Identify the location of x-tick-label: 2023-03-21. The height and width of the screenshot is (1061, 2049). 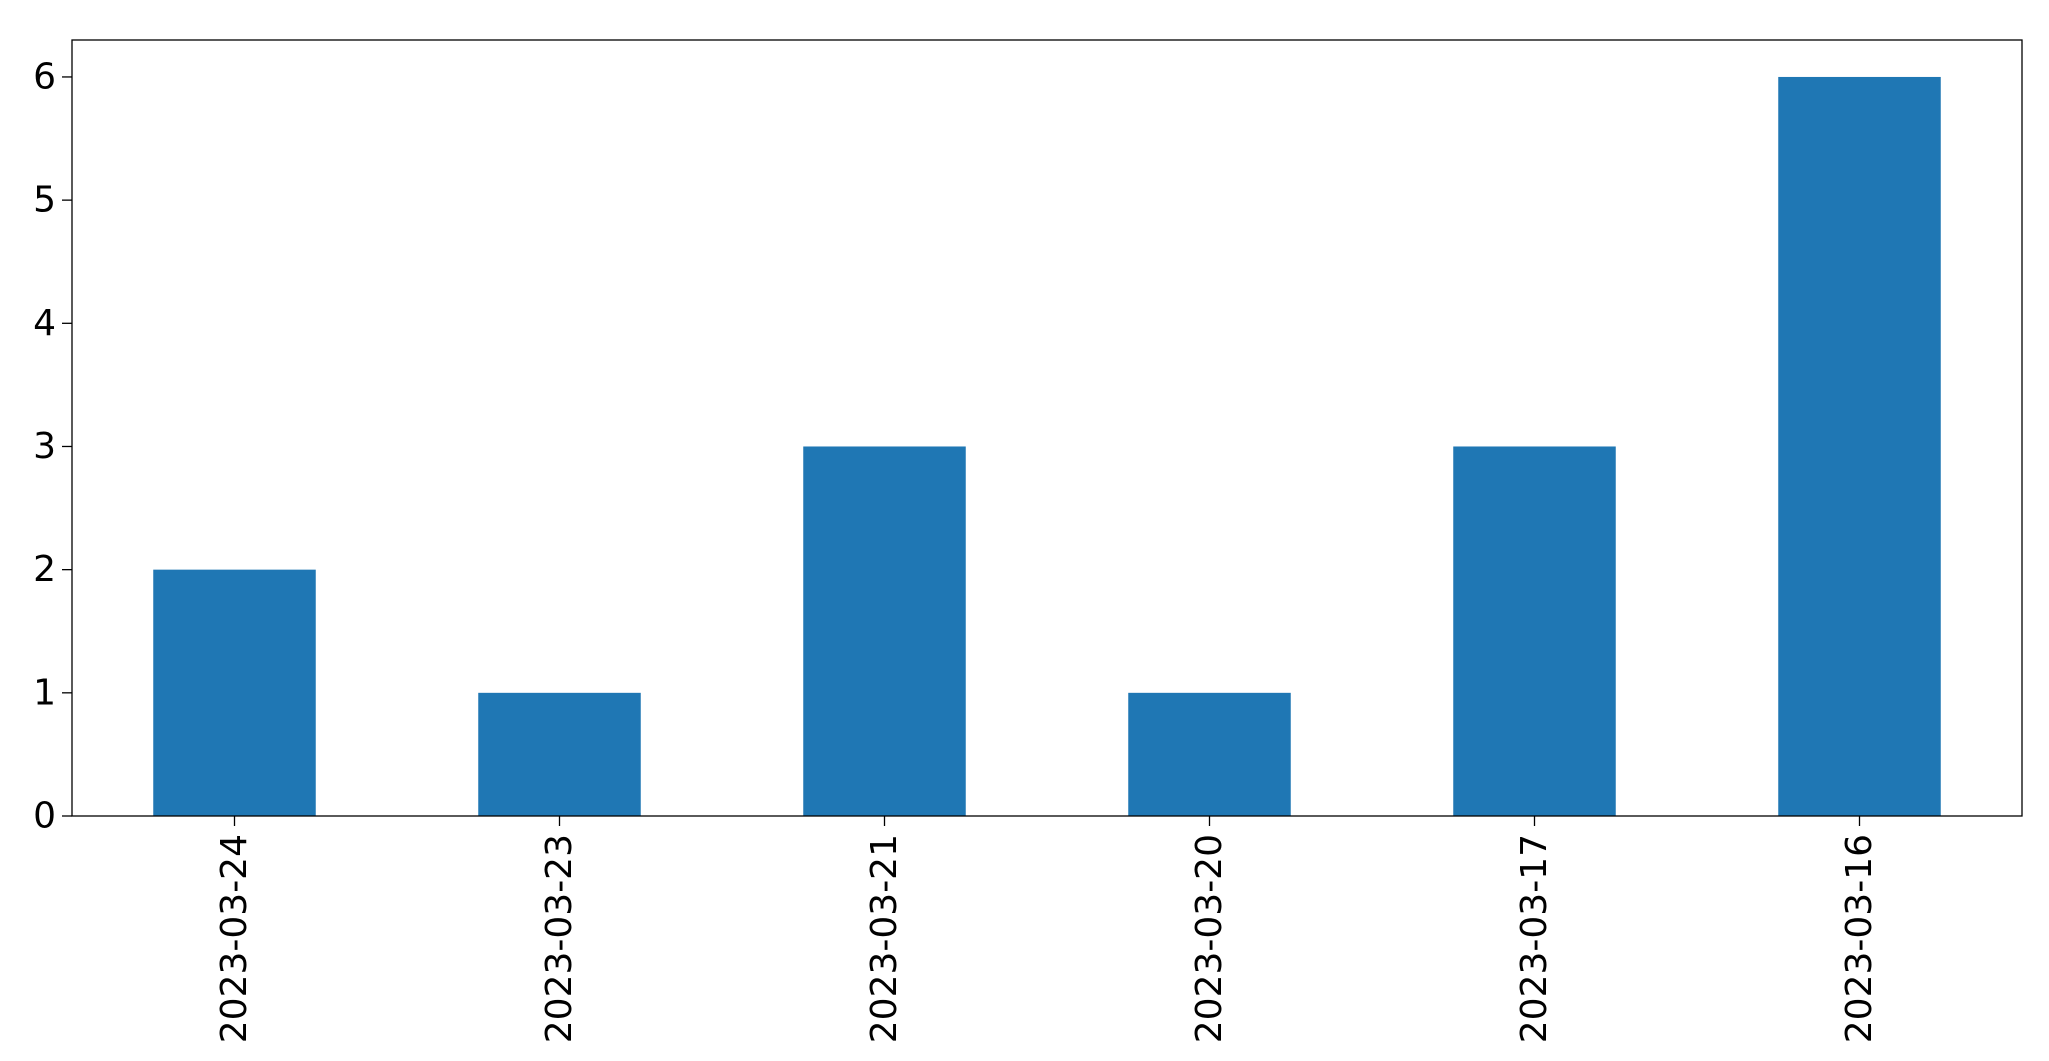
(884, 938).